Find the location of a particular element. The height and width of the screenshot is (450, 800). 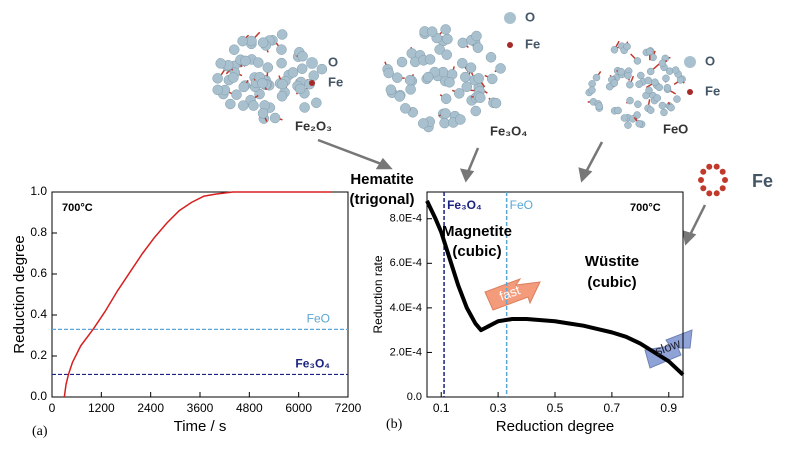

y-tick-label: 4.0E-4 is located at coordinates (406, 308).